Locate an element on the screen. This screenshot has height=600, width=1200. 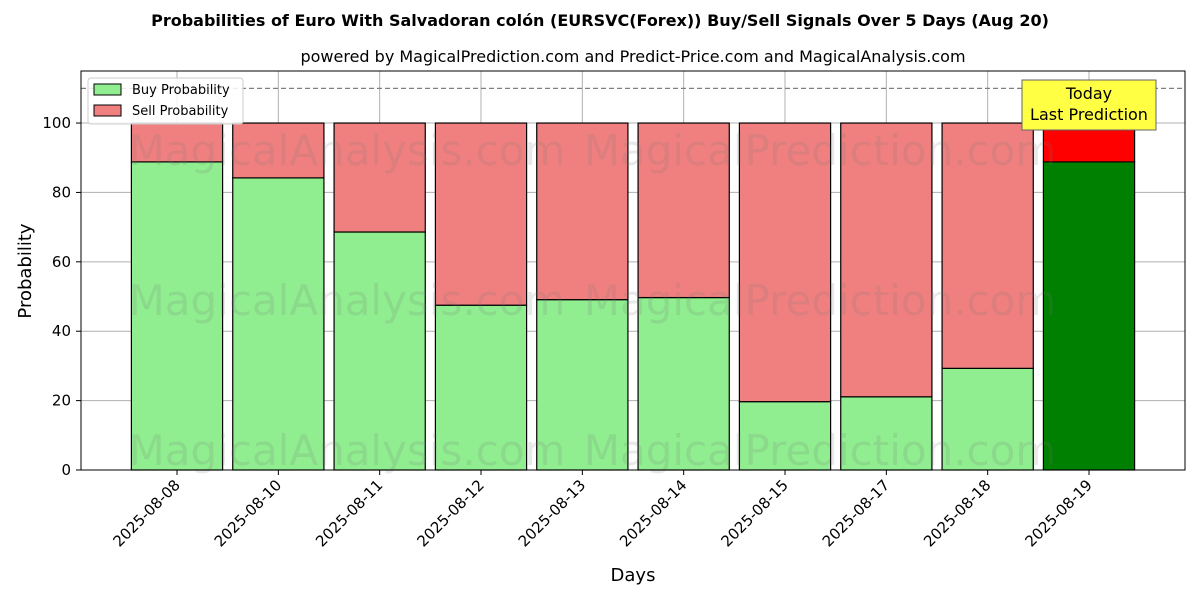
annotation-line-2: Last Prediction is located at coordinates (1089, 114).